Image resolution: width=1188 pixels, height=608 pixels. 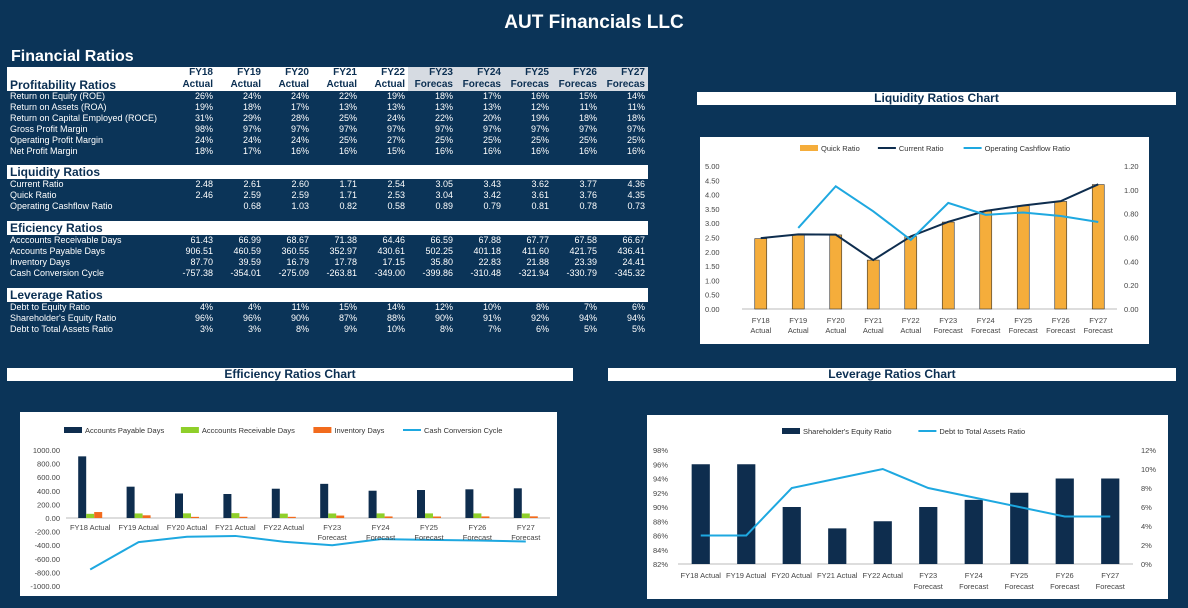 I want to click on table-cell: 16%, so click(x=347, y=150).